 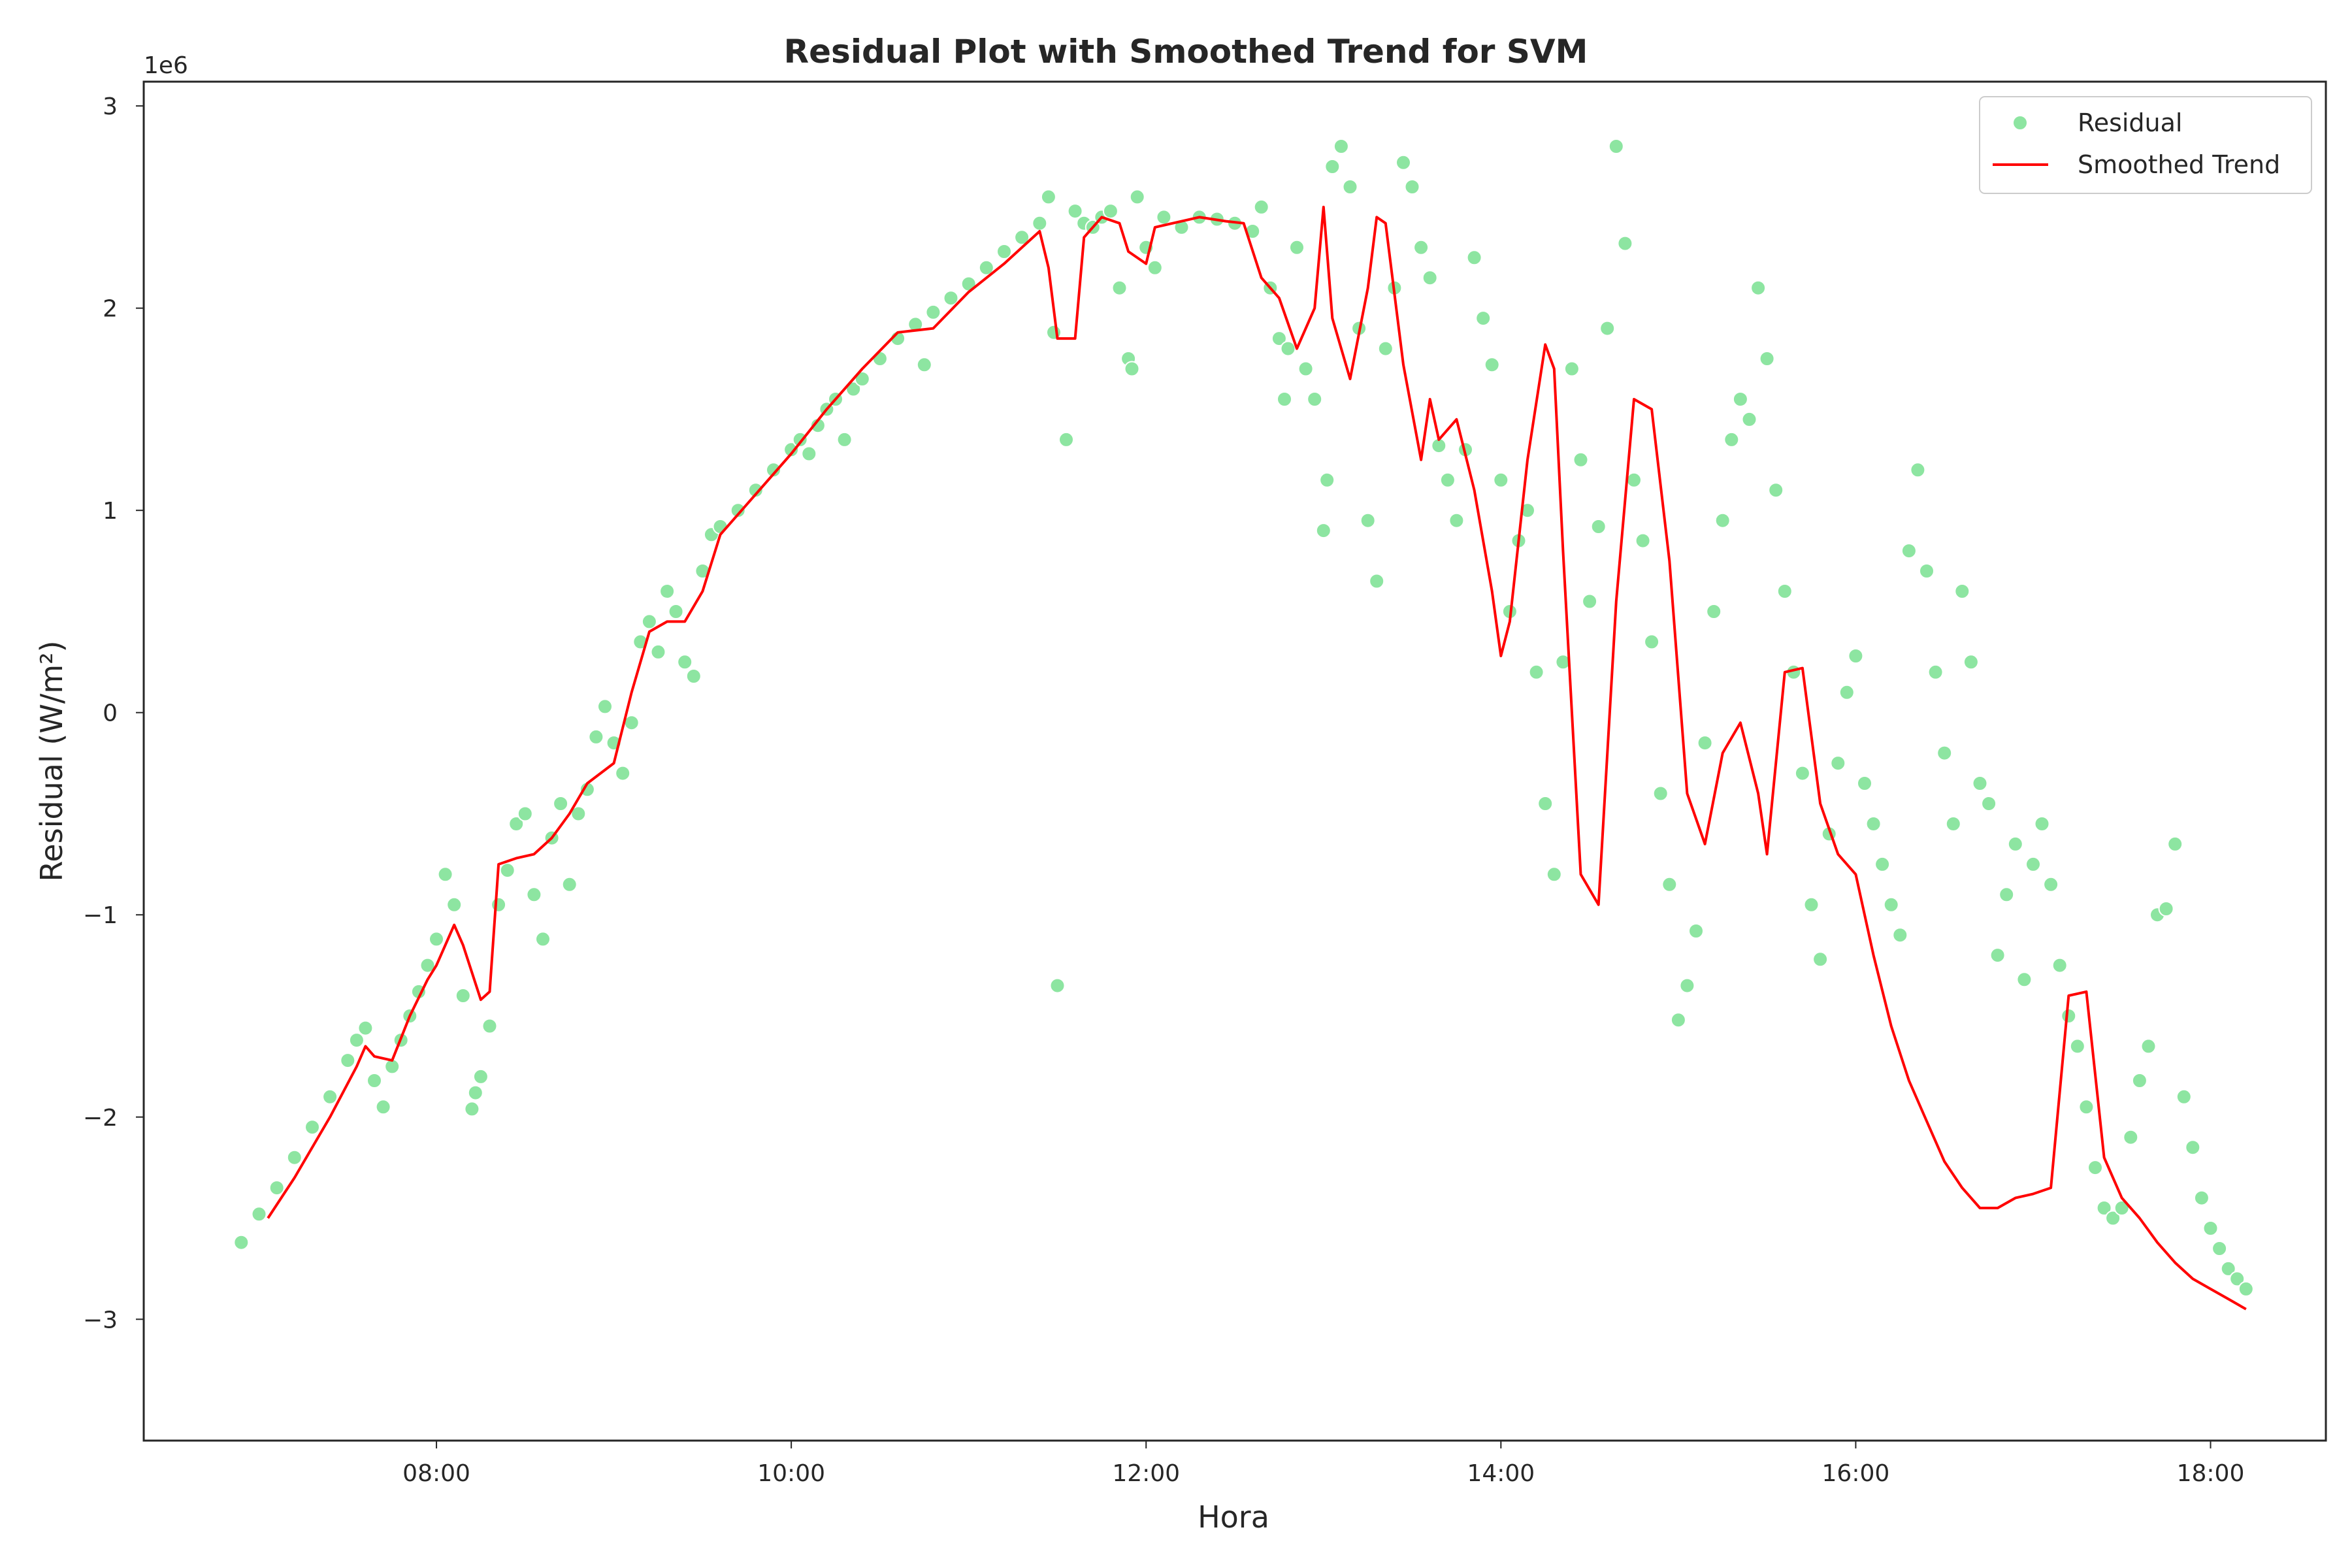 What do you see at coordinates (2179, 164) in the screenshot?
I see `legend-label-smoothed-trend: Smoothed Trend` at bounding box center [2179, 164].